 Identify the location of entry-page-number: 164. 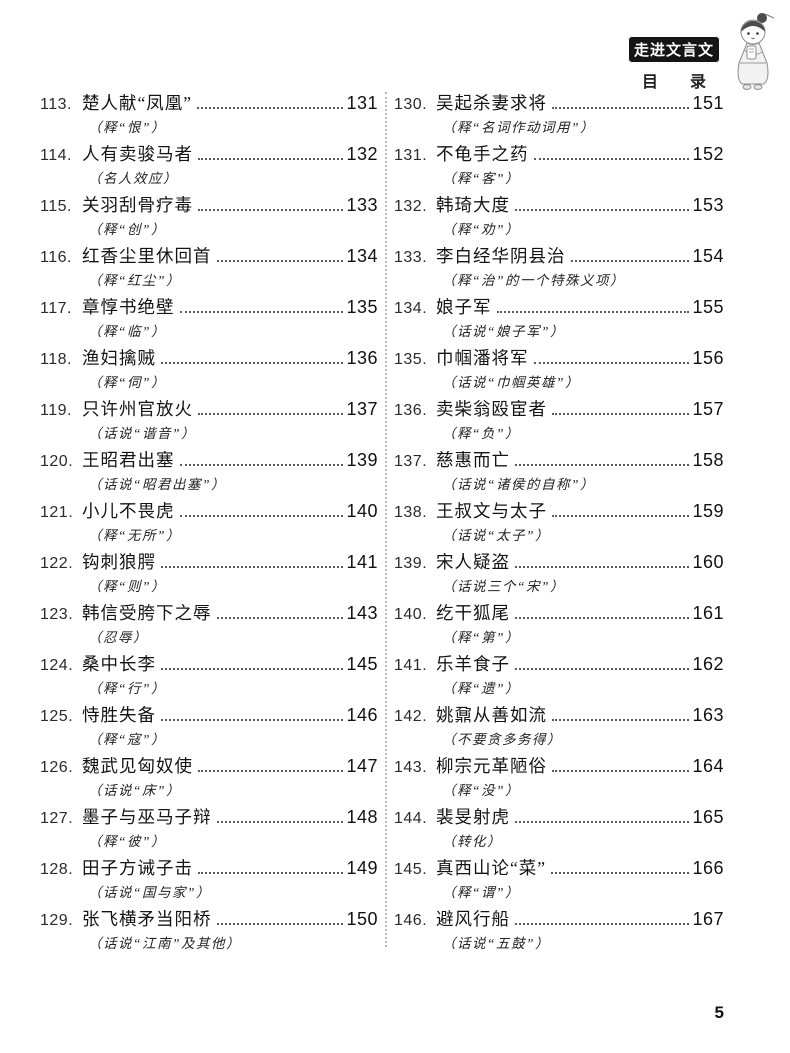
(708, 766).